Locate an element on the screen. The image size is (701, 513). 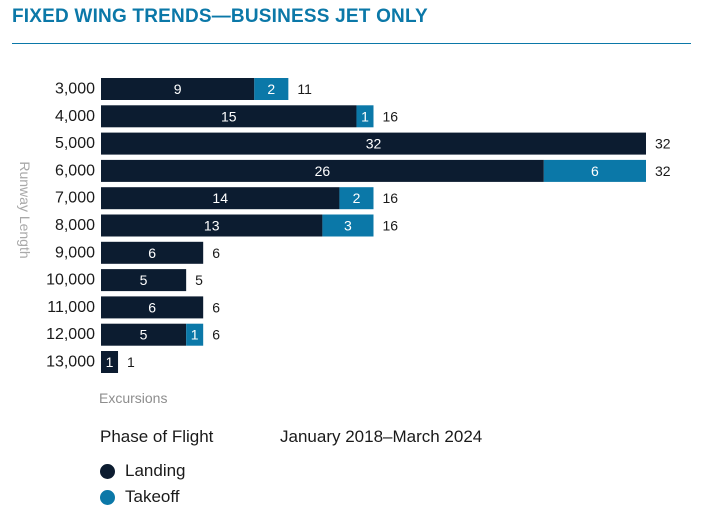
chart-title: FIXED WING TRENDS—BUSINESS JET ONLY is located at coordinates (220, 16).